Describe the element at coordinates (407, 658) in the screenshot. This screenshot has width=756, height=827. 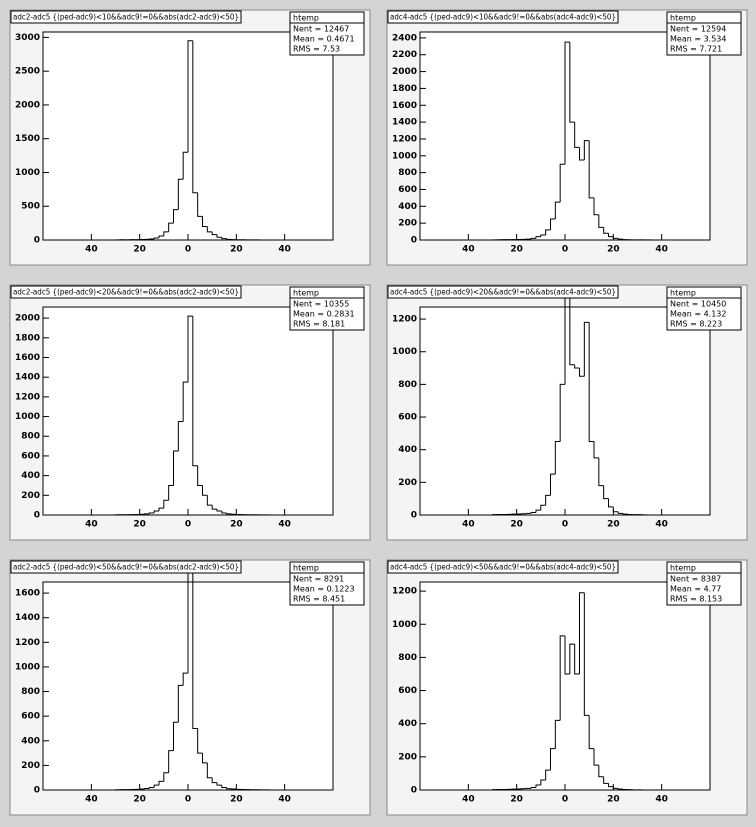
I see `y-tick-label: 800` at that location.